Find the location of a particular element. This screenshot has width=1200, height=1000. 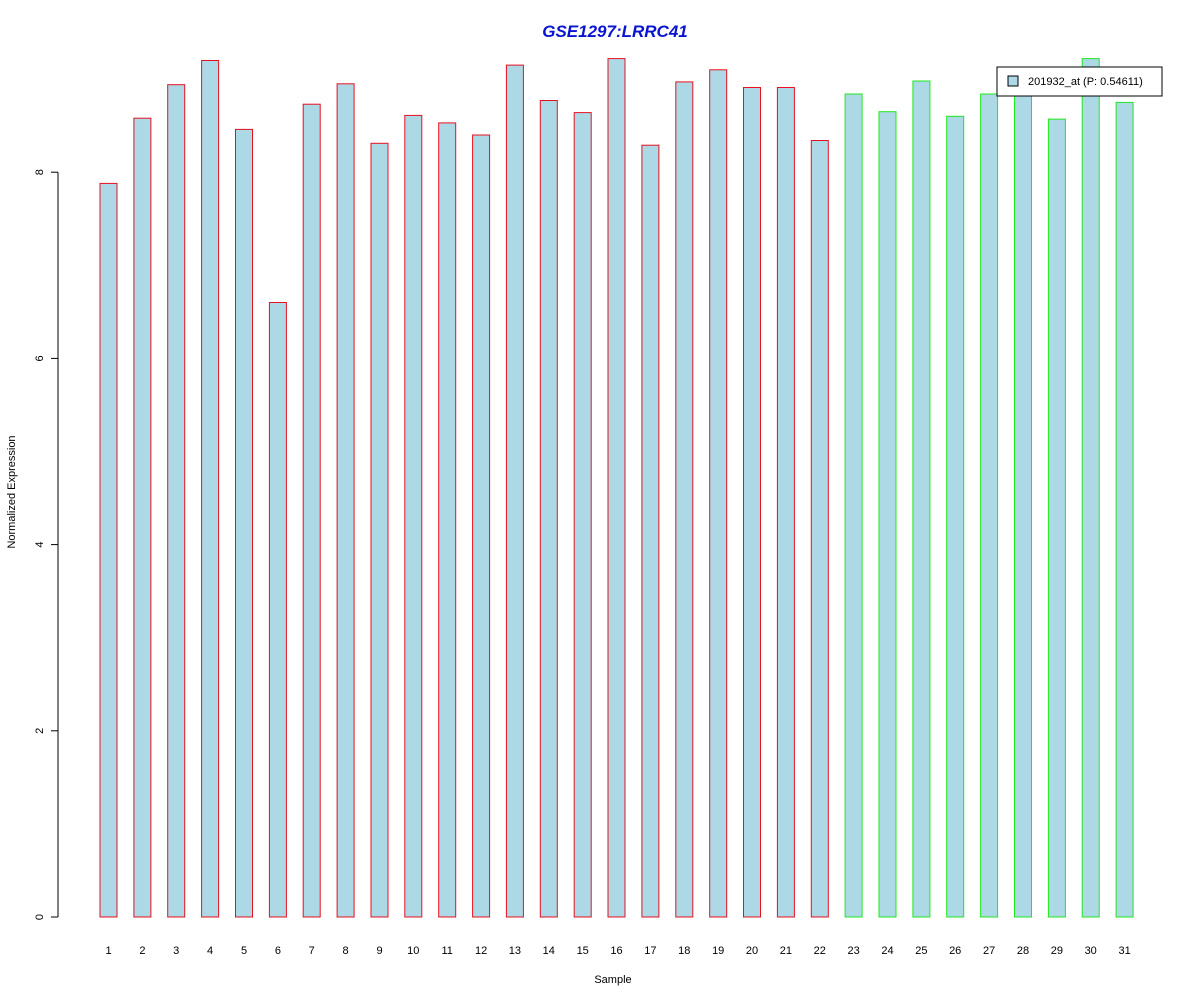

x-tick-label: 21 is located at coordinates (786, 951).